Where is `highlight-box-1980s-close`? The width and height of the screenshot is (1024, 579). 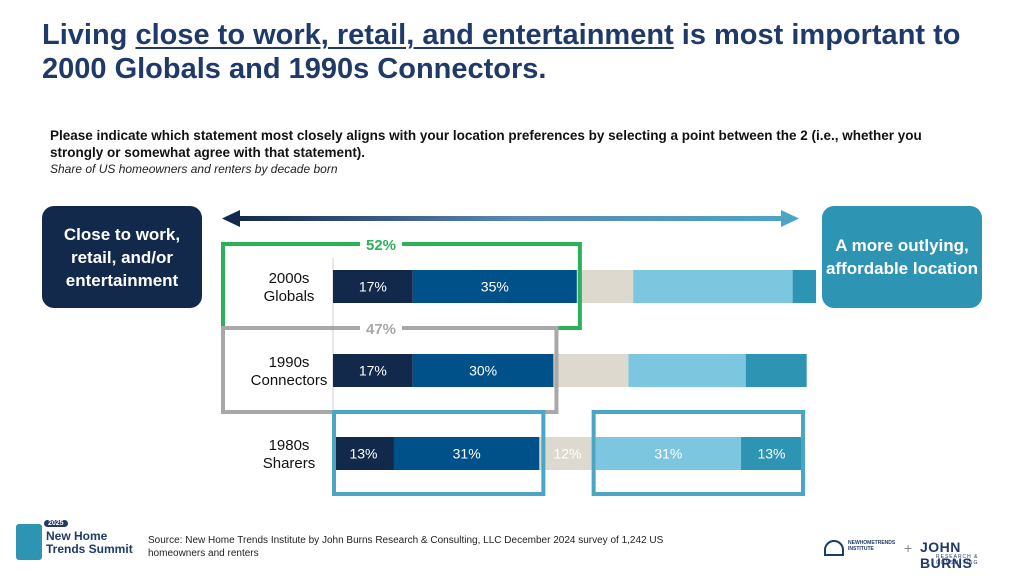 highlight-box-1980s-close is located at coordinates (439, 453).